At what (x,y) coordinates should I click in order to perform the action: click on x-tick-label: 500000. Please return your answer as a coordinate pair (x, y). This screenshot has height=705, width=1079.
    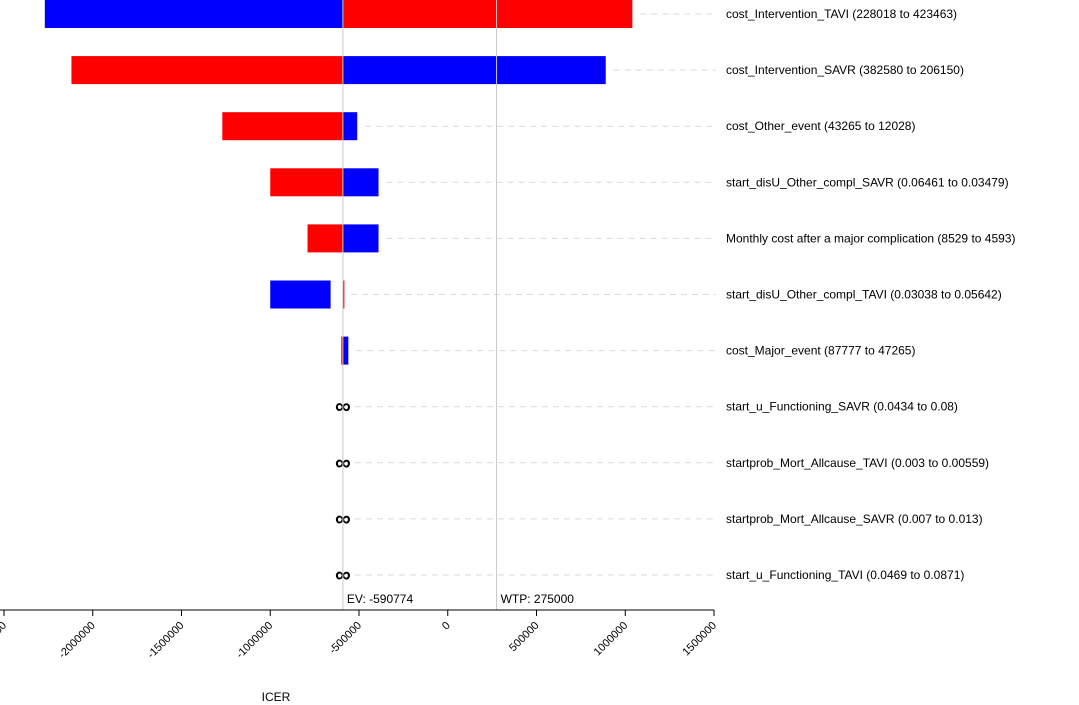
    Looking at the image, I should click on (524, 637).